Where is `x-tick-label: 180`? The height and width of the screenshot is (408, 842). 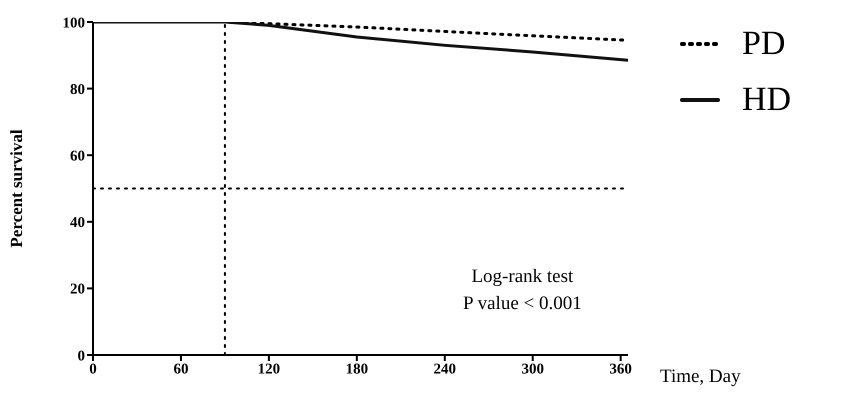 x-tick-label: 180 is located at coordinates (357, 370).